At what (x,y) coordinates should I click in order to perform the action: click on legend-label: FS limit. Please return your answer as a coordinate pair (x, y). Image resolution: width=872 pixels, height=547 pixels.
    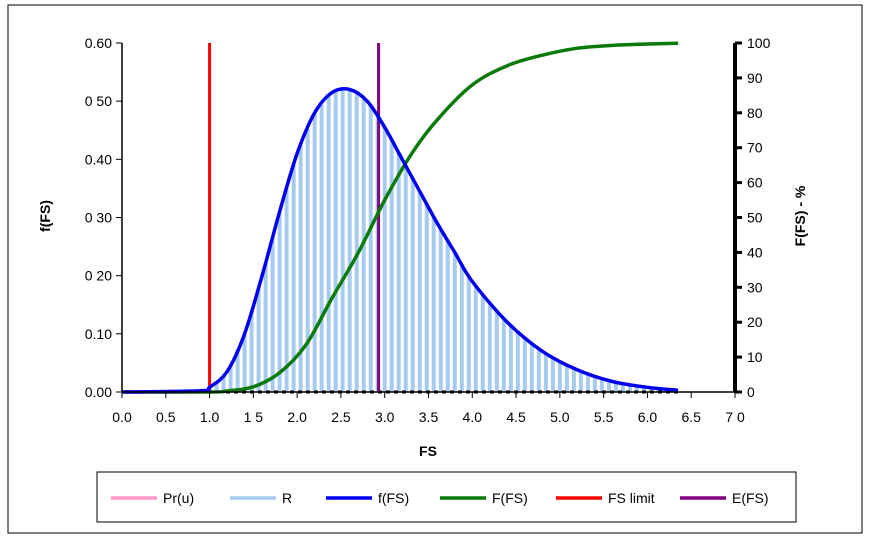
    Looking at the image, I should click on (631, 498).